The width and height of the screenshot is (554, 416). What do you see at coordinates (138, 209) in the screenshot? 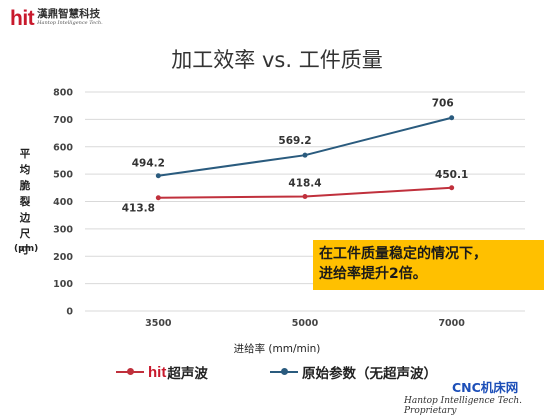
I see `data-label-0-0: 413.8` at bounding box center [138, 209].